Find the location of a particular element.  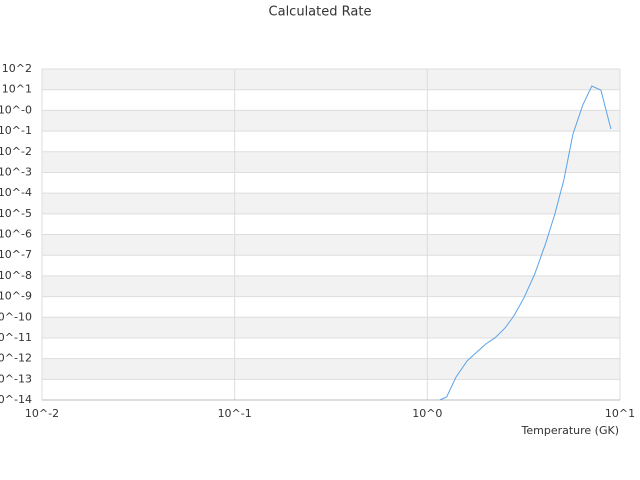

x-axis-label: Temperature (GK) is located at coordinates (570, 430).